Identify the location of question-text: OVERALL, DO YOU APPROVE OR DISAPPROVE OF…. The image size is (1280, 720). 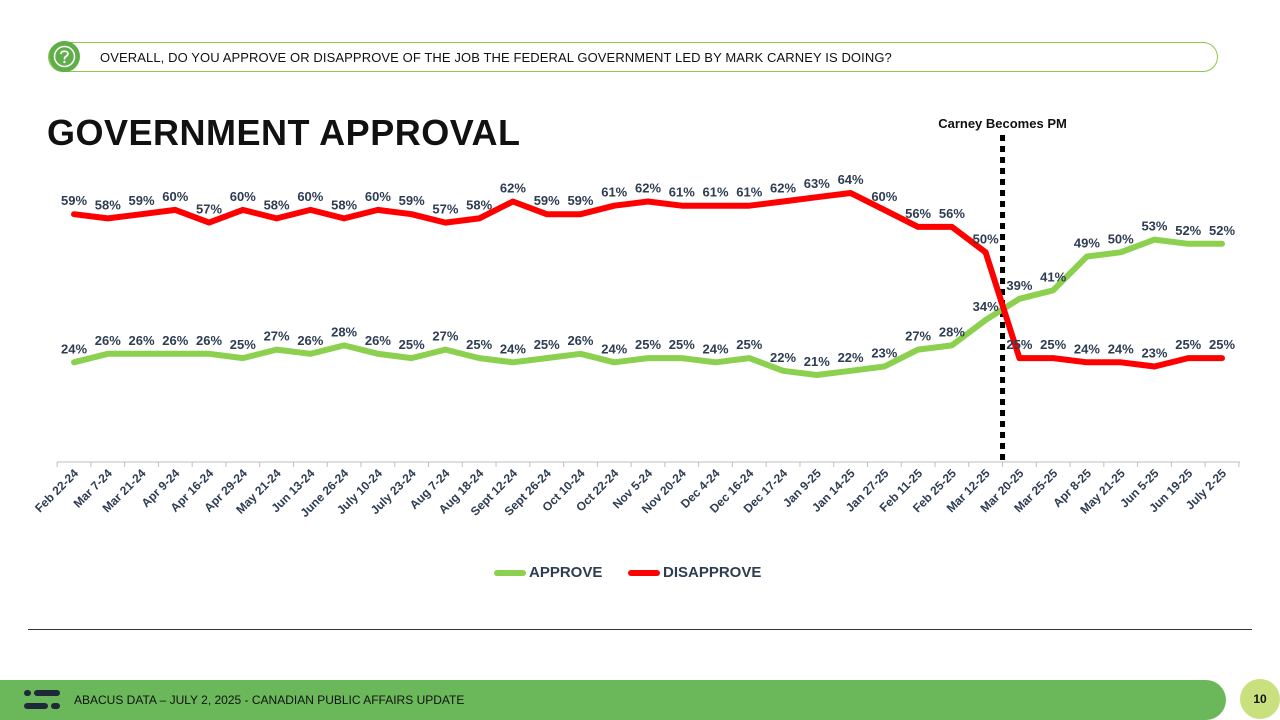
(496, 57).